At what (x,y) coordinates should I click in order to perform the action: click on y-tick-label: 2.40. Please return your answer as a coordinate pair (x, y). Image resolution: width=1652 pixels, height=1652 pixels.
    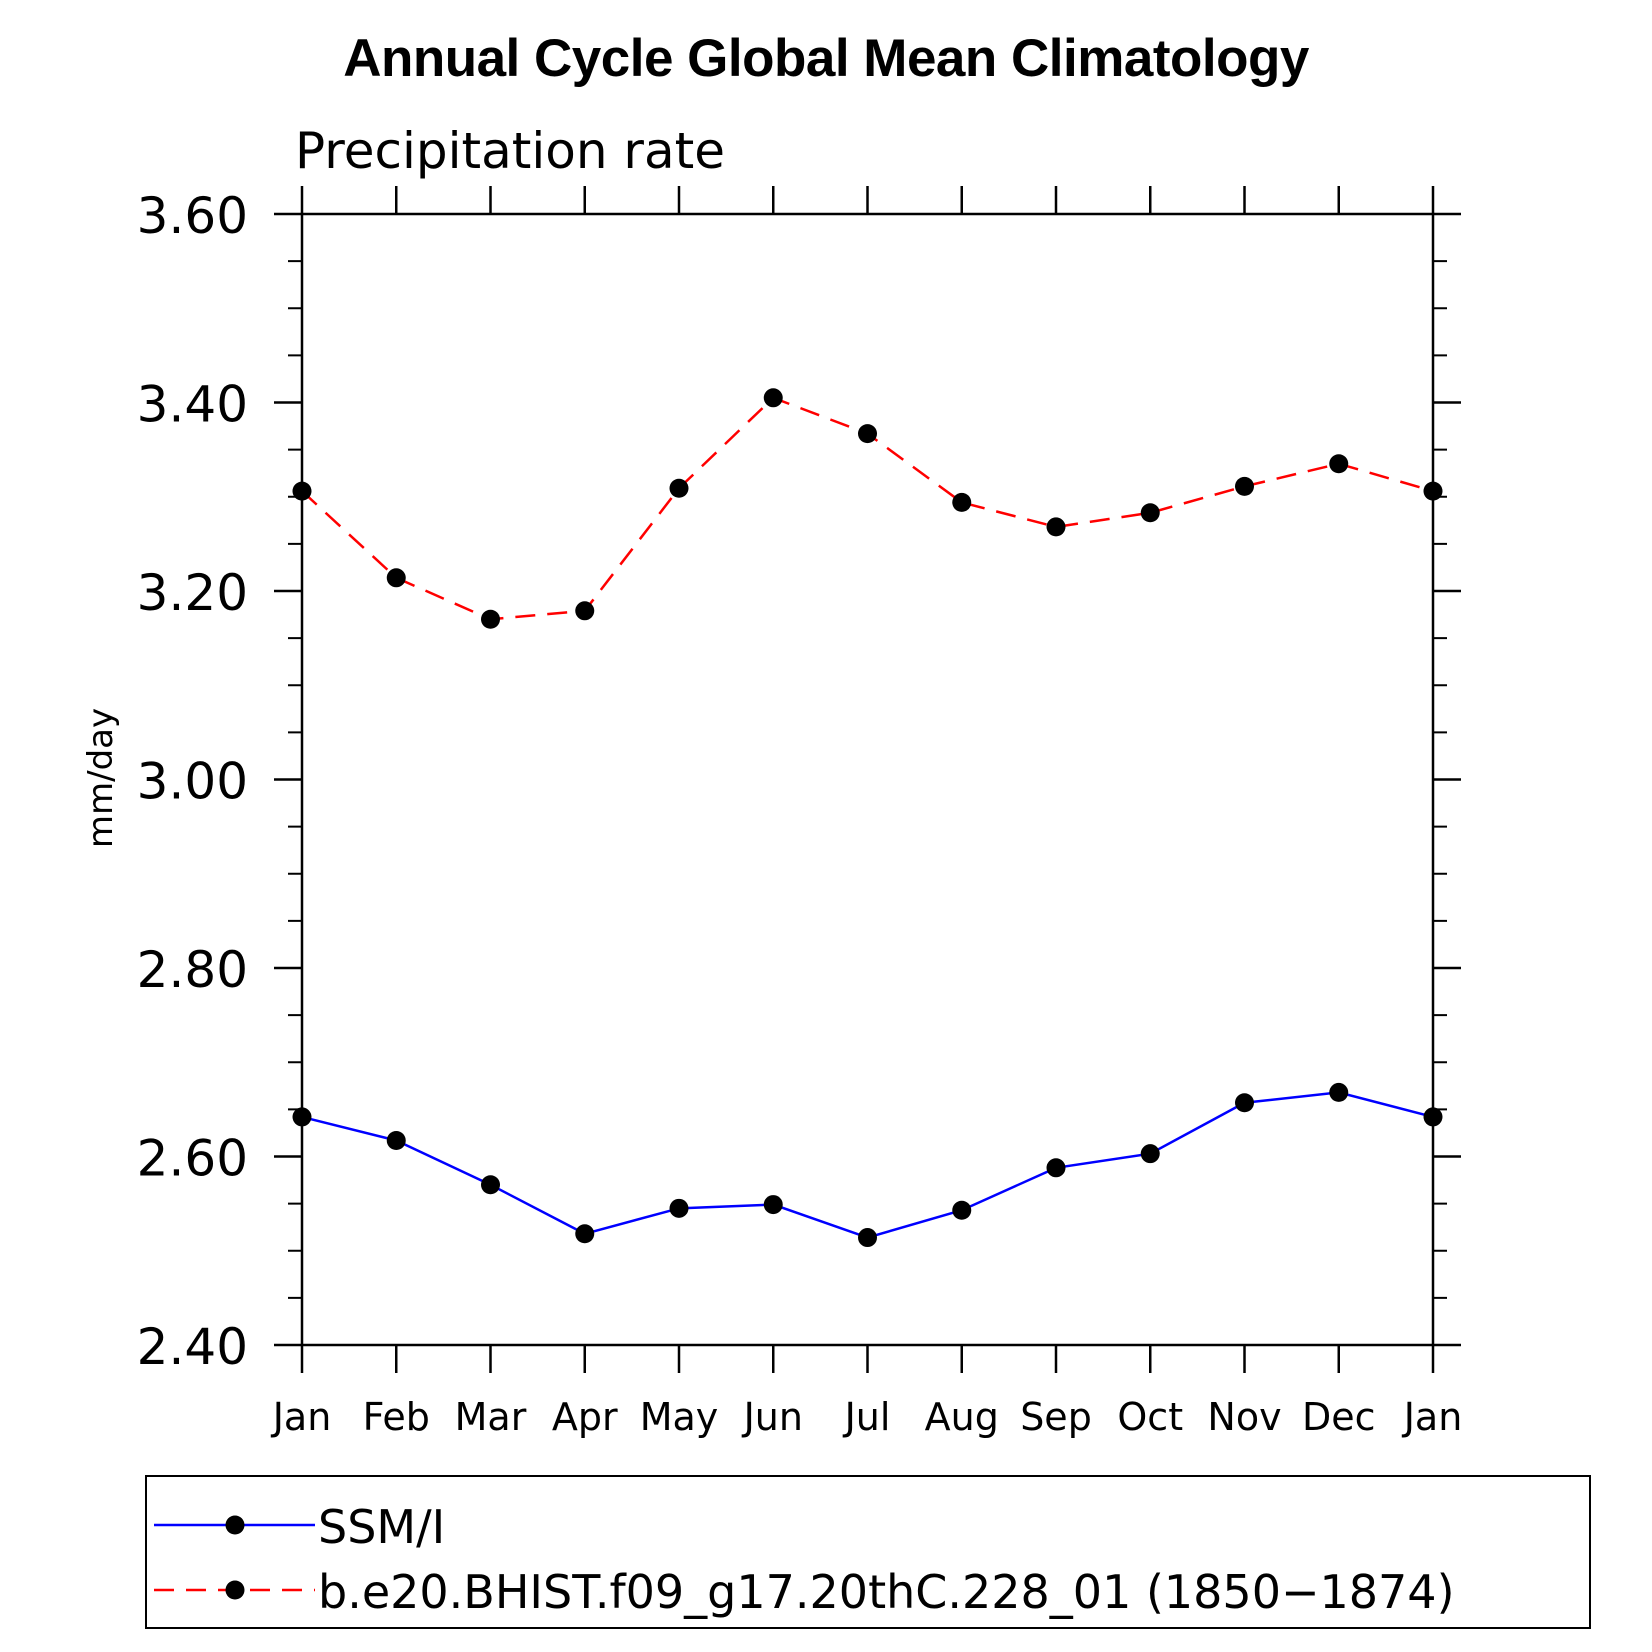
    Looking at the image, I should click on (192, 1347).